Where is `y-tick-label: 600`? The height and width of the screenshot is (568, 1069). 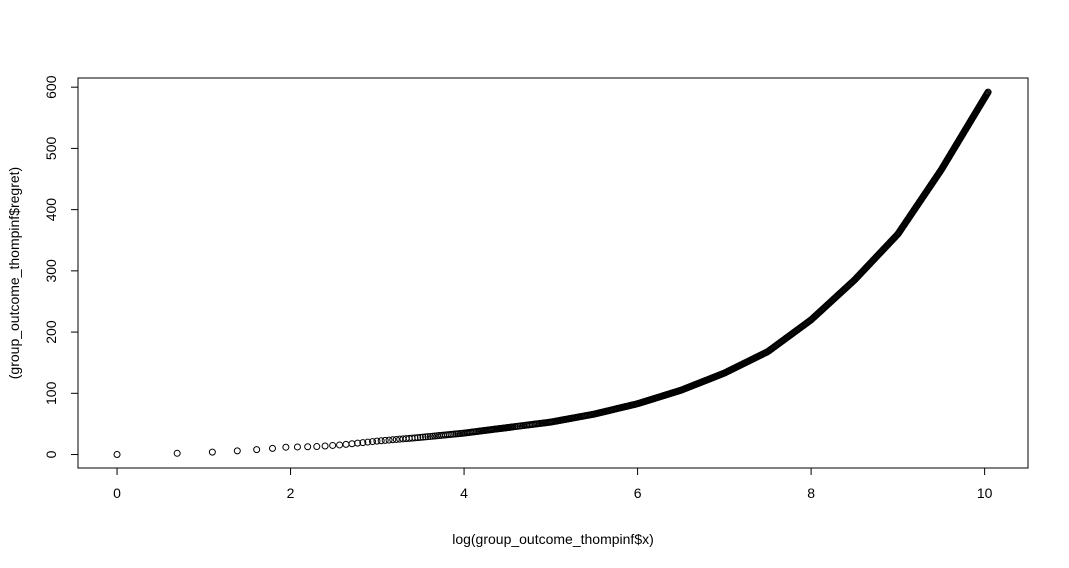 y-tick-label: 600 is located at coordinates (51, 87).